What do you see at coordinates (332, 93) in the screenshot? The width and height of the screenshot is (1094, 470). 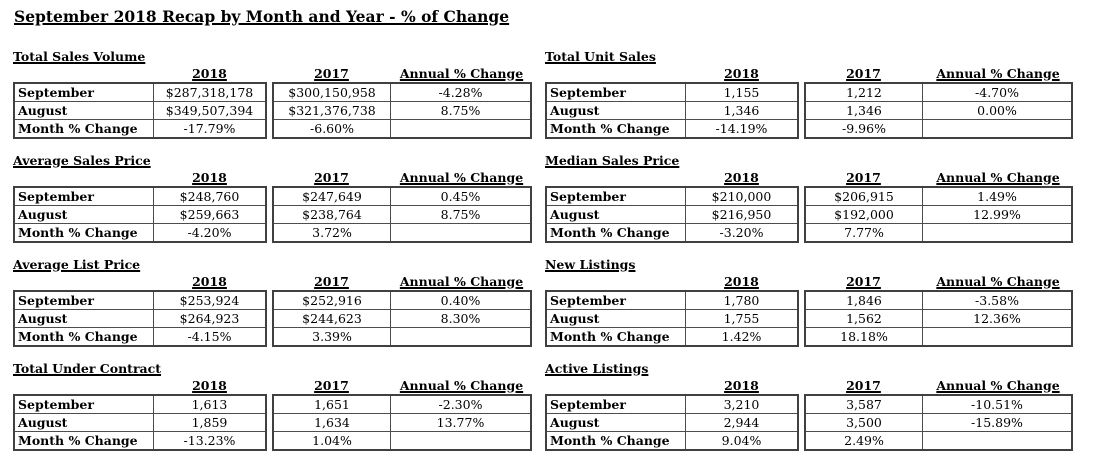 I see `value-2017-cell: $300,150,958` at bounding box center [332, 93].